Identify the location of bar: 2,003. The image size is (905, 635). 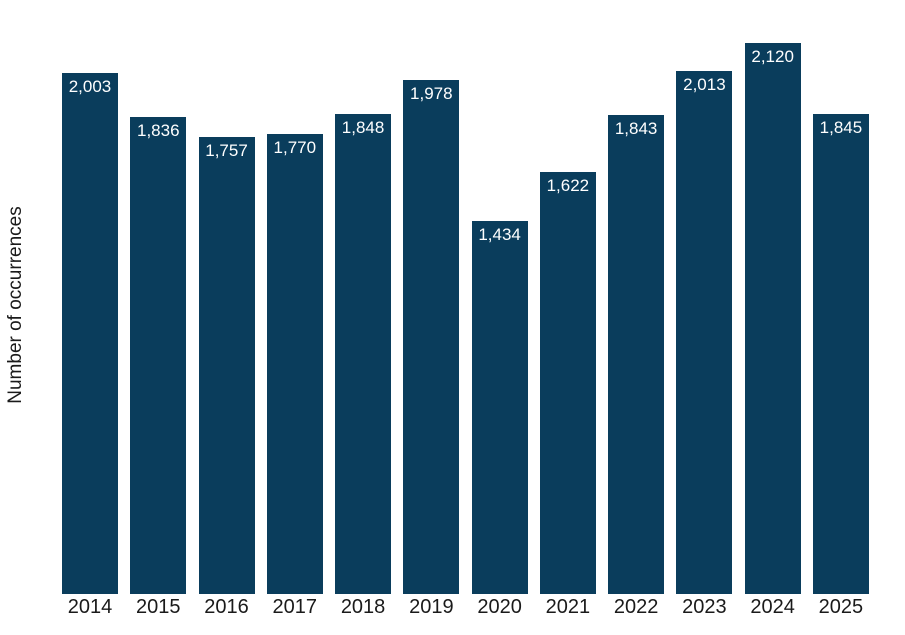
(90, 333).